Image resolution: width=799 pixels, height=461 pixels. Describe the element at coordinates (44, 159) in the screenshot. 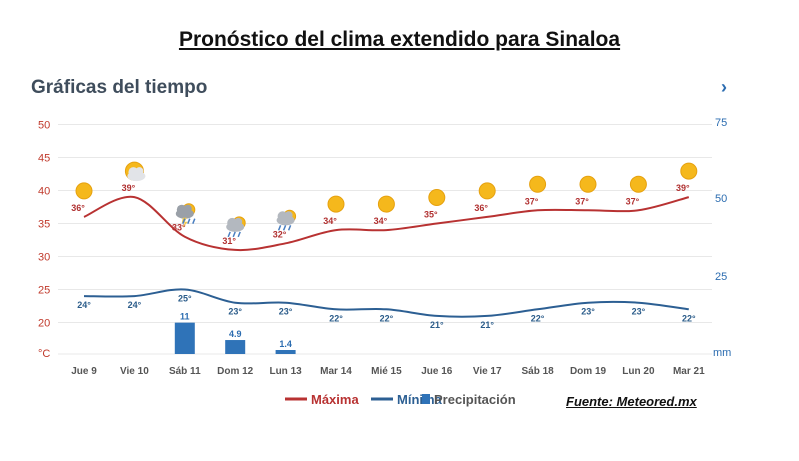

I see `y-tick-label: 45` at that location.